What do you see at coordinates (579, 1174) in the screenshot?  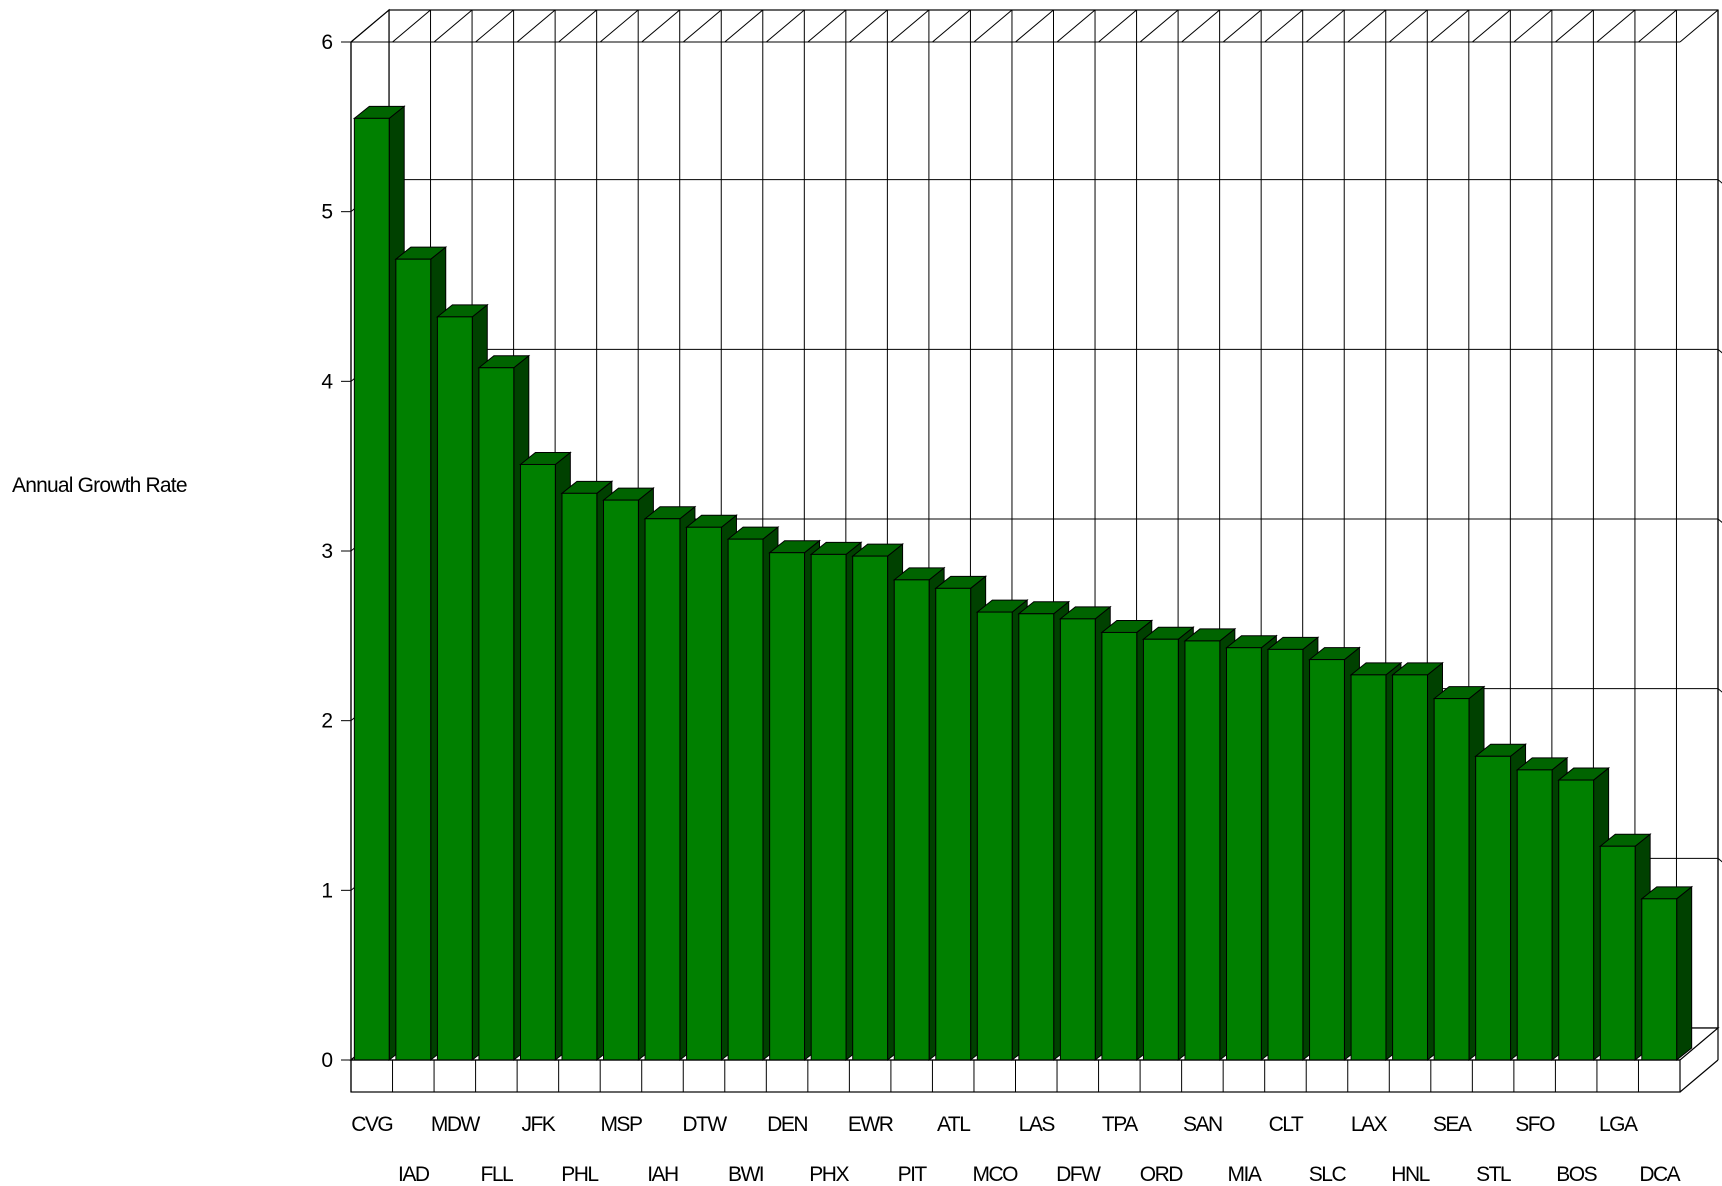 I see `x-tick-label: PHL` at bounding box center [579, 1174].